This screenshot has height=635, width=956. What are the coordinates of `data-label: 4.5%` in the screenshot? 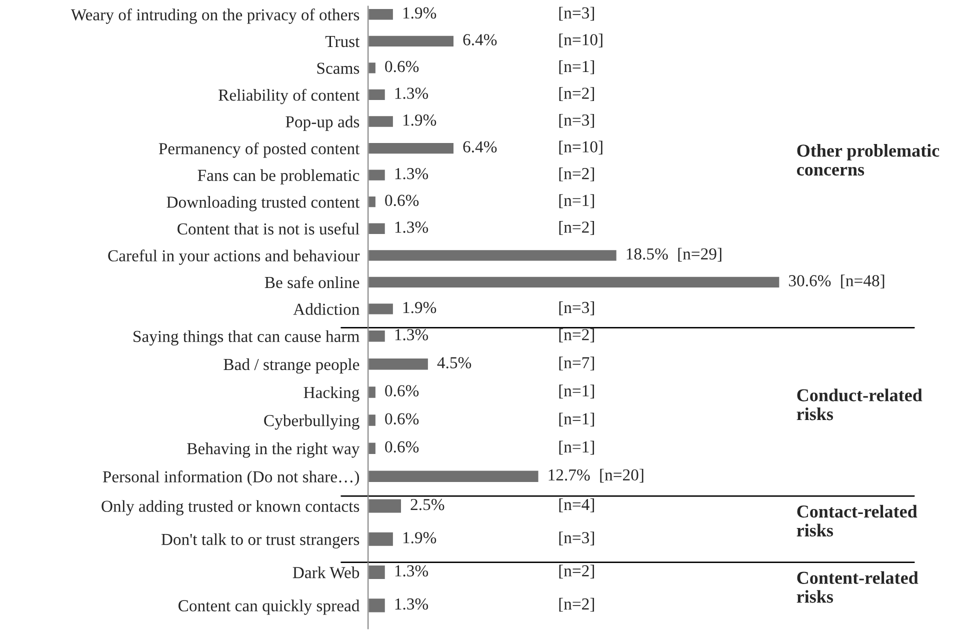 It's located at (454, 362).